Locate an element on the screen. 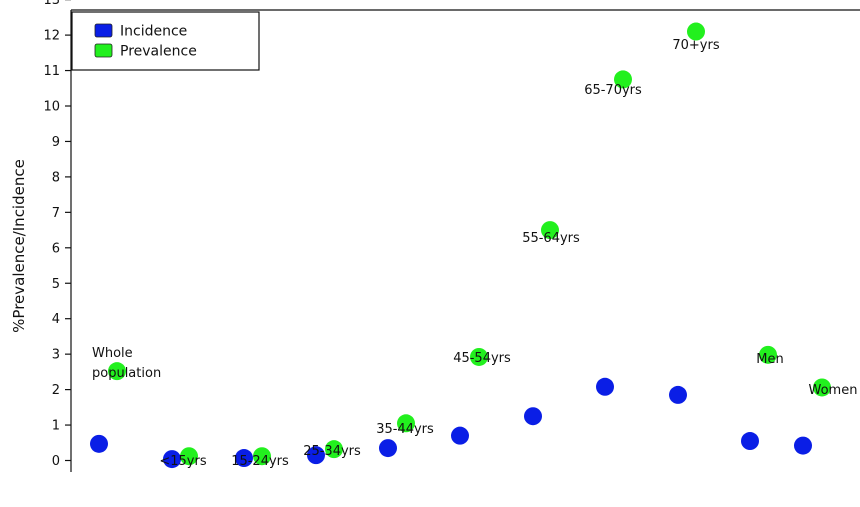 This screenshot has width=860, height=507. category-label: 25-34yrs is located at coordinates (332, 451).